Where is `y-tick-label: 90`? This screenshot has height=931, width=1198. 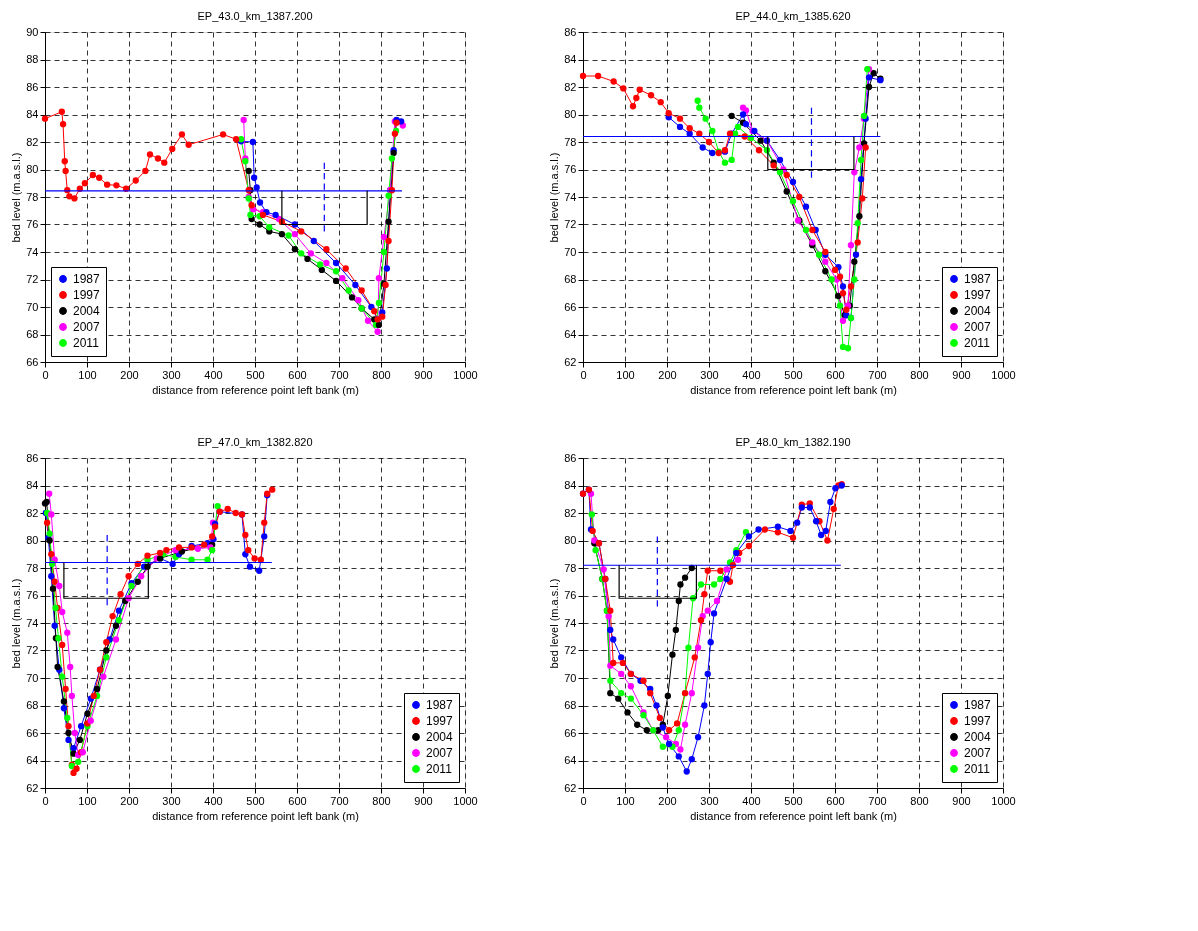 y-tick-label: 90 is located at coordinates (32, 31).